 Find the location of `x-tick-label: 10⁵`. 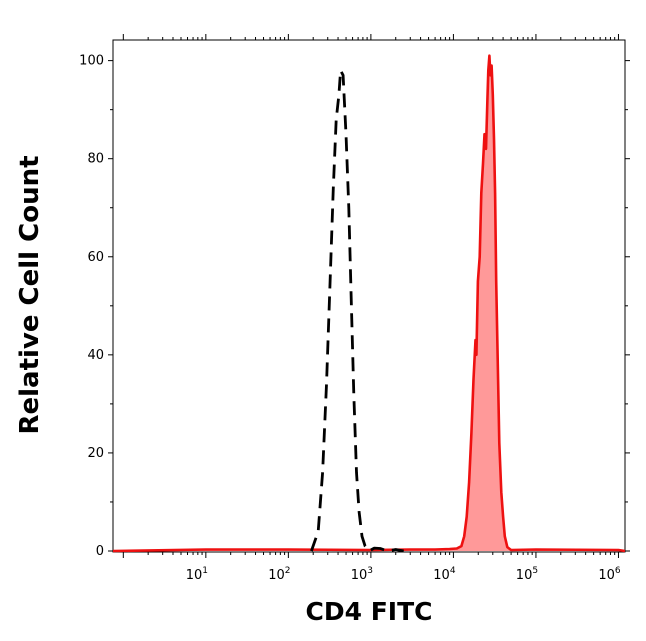

x-tick-label: 10⁵ is located at coordinates (527, 574).